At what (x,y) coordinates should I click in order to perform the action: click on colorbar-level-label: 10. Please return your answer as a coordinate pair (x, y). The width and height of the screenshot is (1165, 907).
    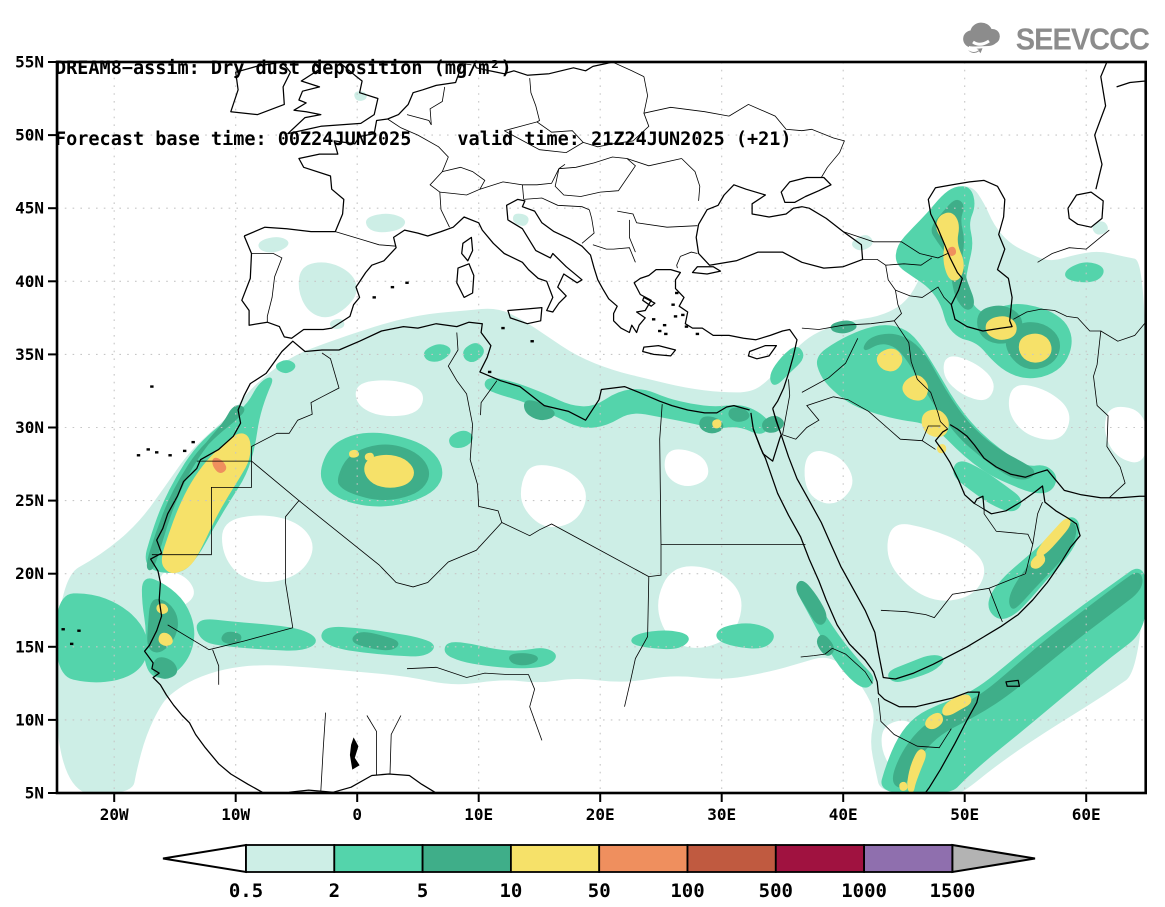
    Looking at the image, I should click on (510, 891).